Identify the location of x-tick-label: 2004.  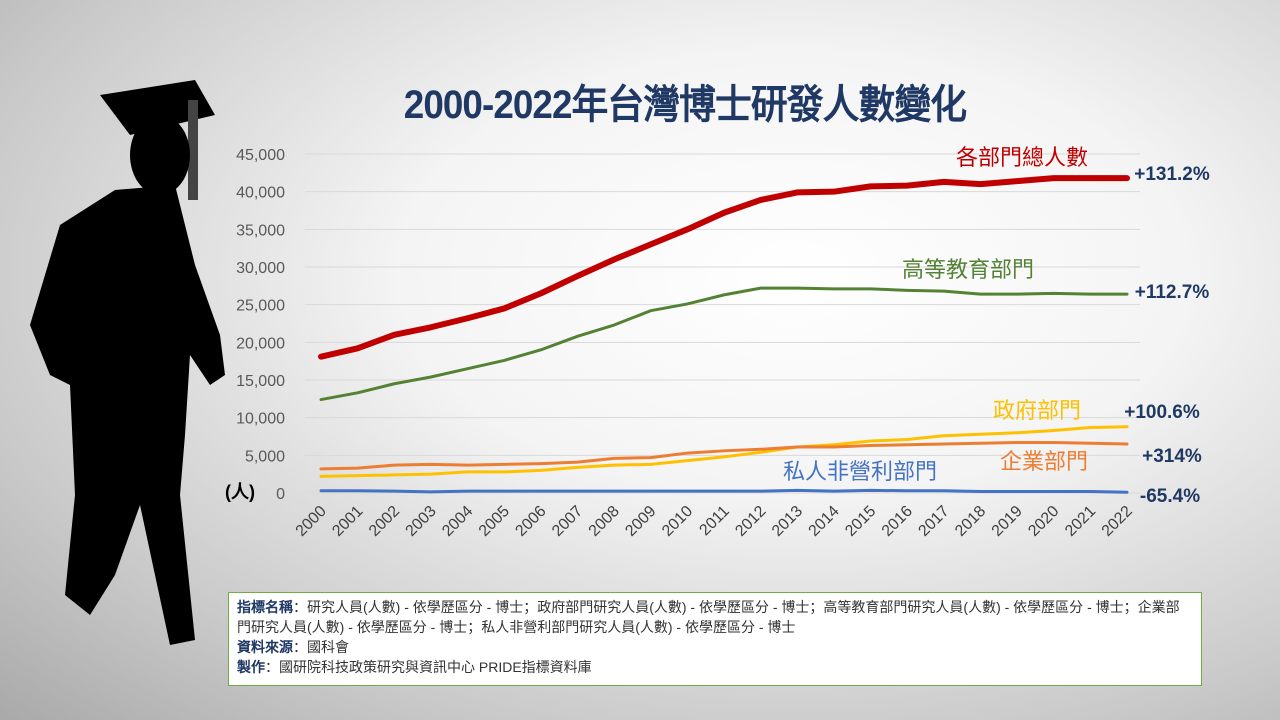
(457, 521).